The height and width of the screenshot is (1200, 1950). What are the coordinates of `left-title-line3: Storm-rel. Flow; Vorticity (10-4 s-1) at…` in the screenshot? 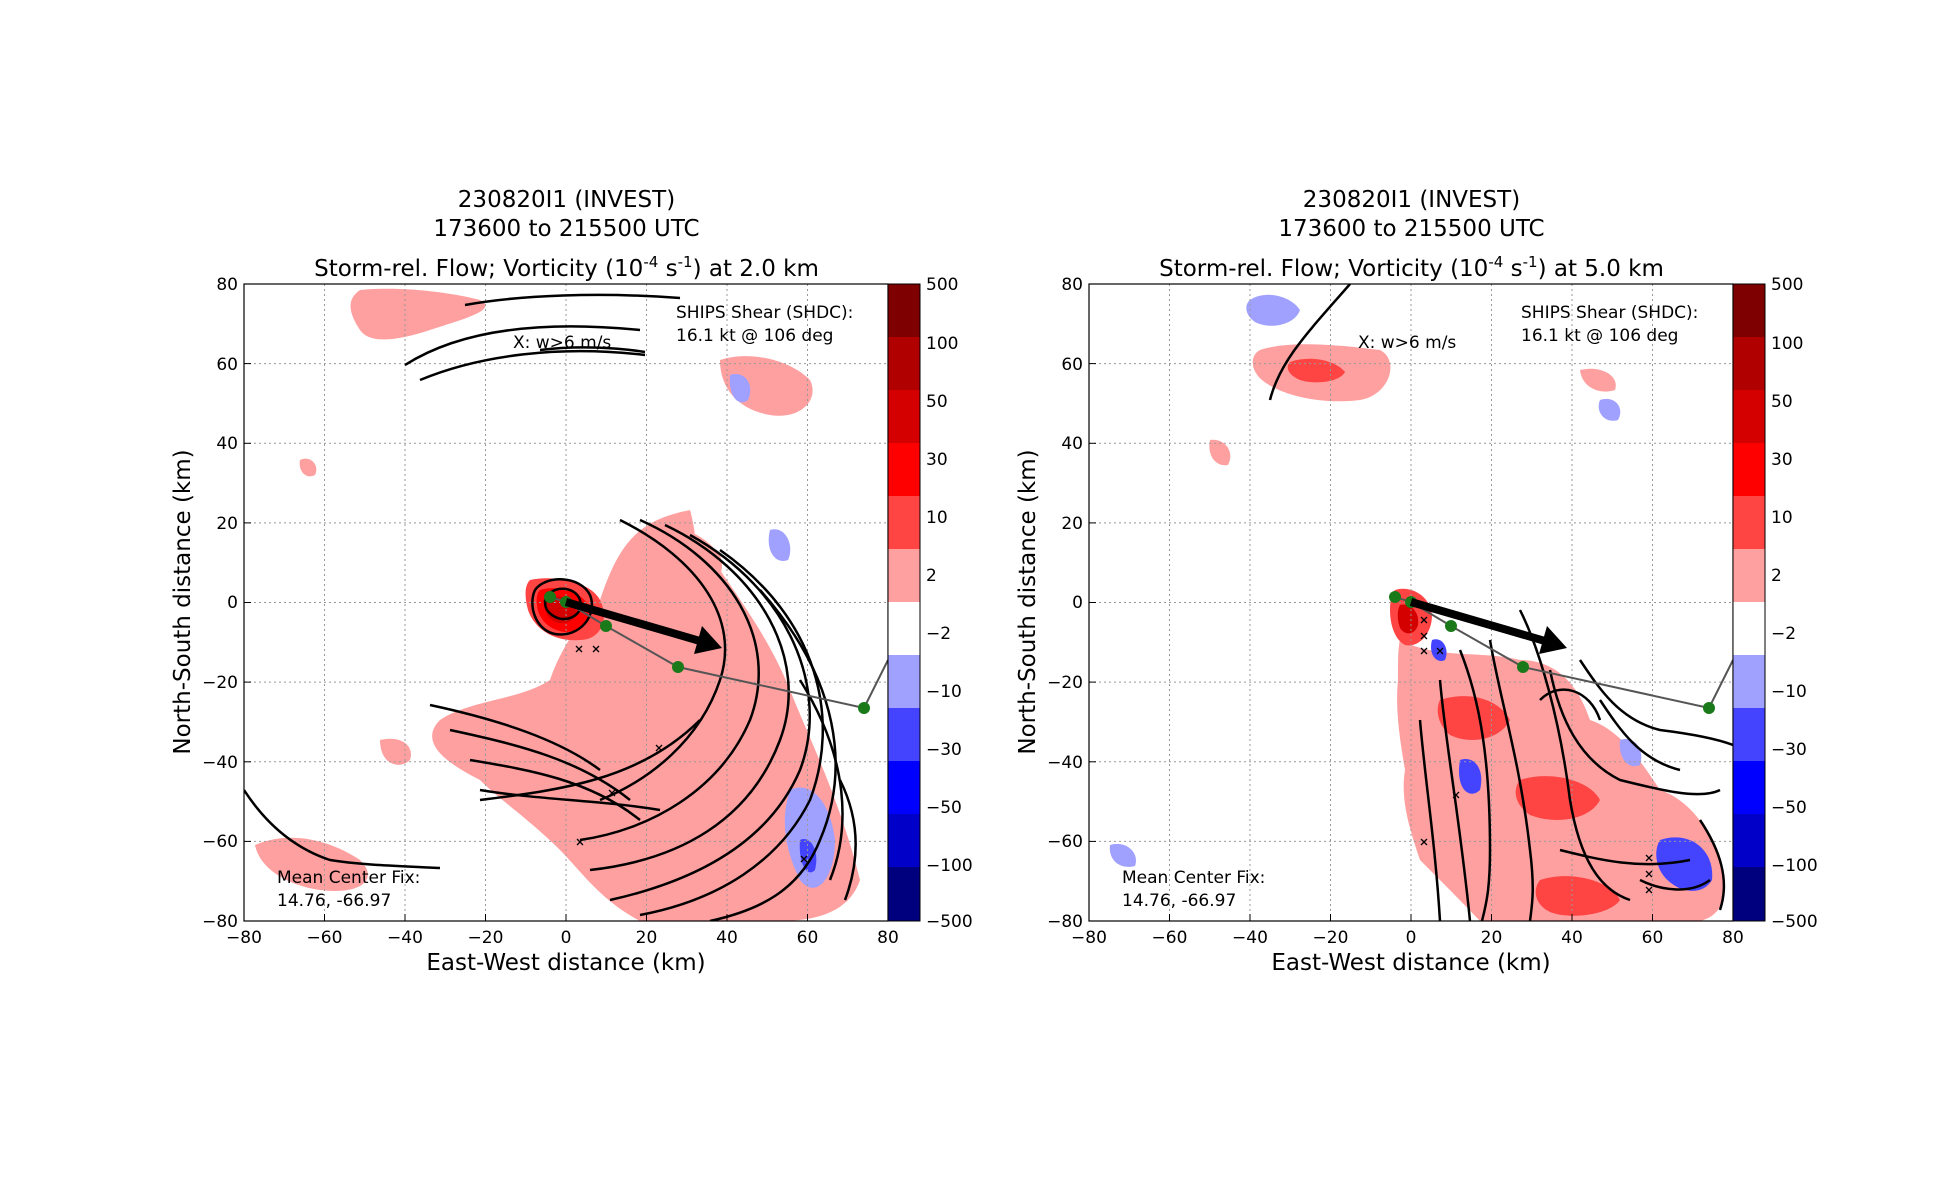 It's located at (566, 266).